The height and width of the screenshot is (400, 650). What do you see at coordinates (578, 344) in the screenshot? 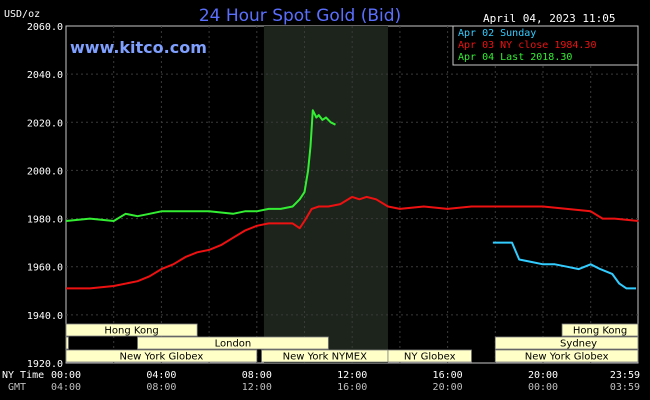
I see `market-session-label: Sydney` at bounding box center [578, 344].